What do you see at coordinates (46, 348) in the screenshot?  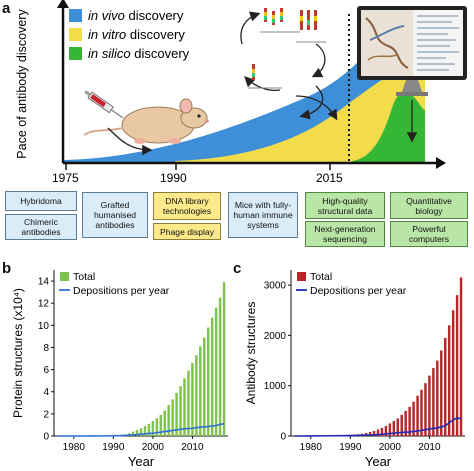 I see `y-tick-label: 8` at bounding box center [46, 348].